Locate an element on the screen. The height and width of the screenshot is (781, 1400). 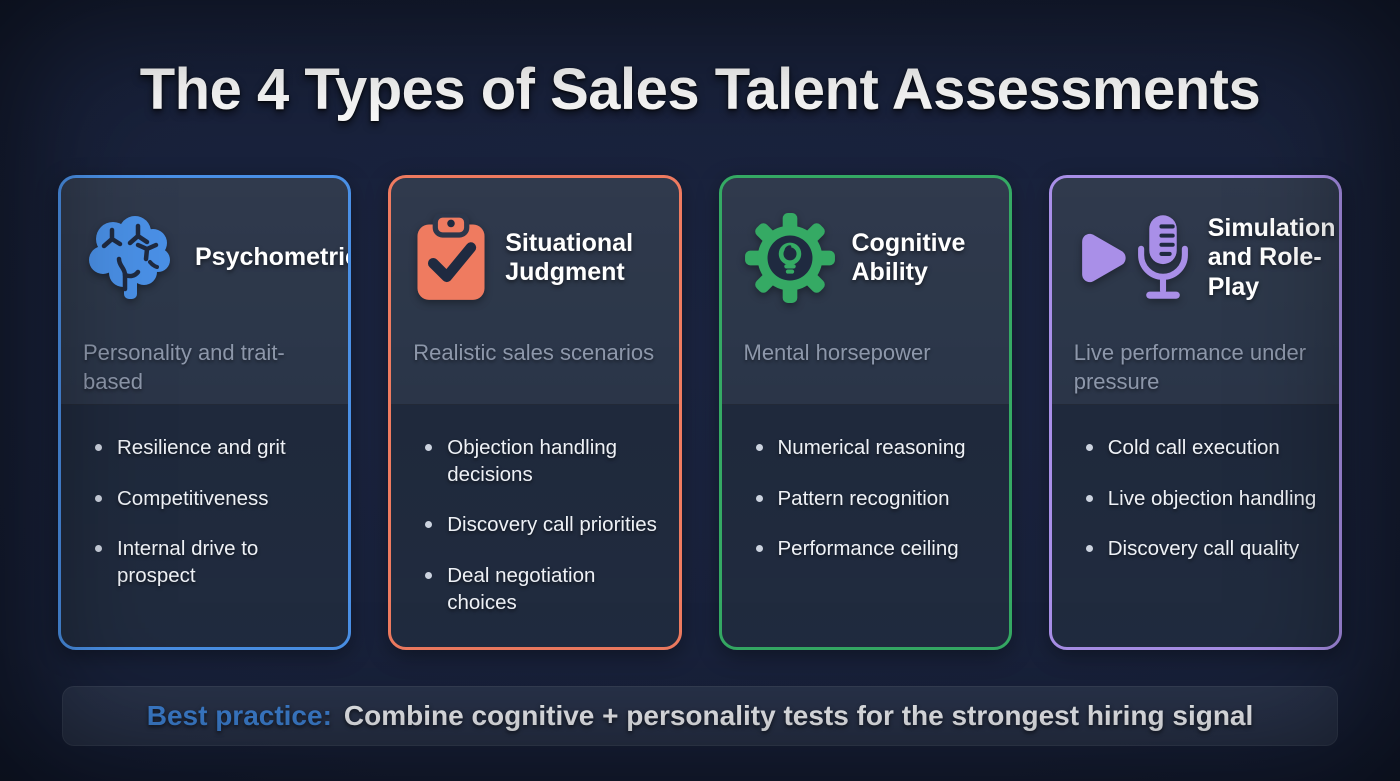
gear-lightbulb-icon is located at coordinates (790, 258).